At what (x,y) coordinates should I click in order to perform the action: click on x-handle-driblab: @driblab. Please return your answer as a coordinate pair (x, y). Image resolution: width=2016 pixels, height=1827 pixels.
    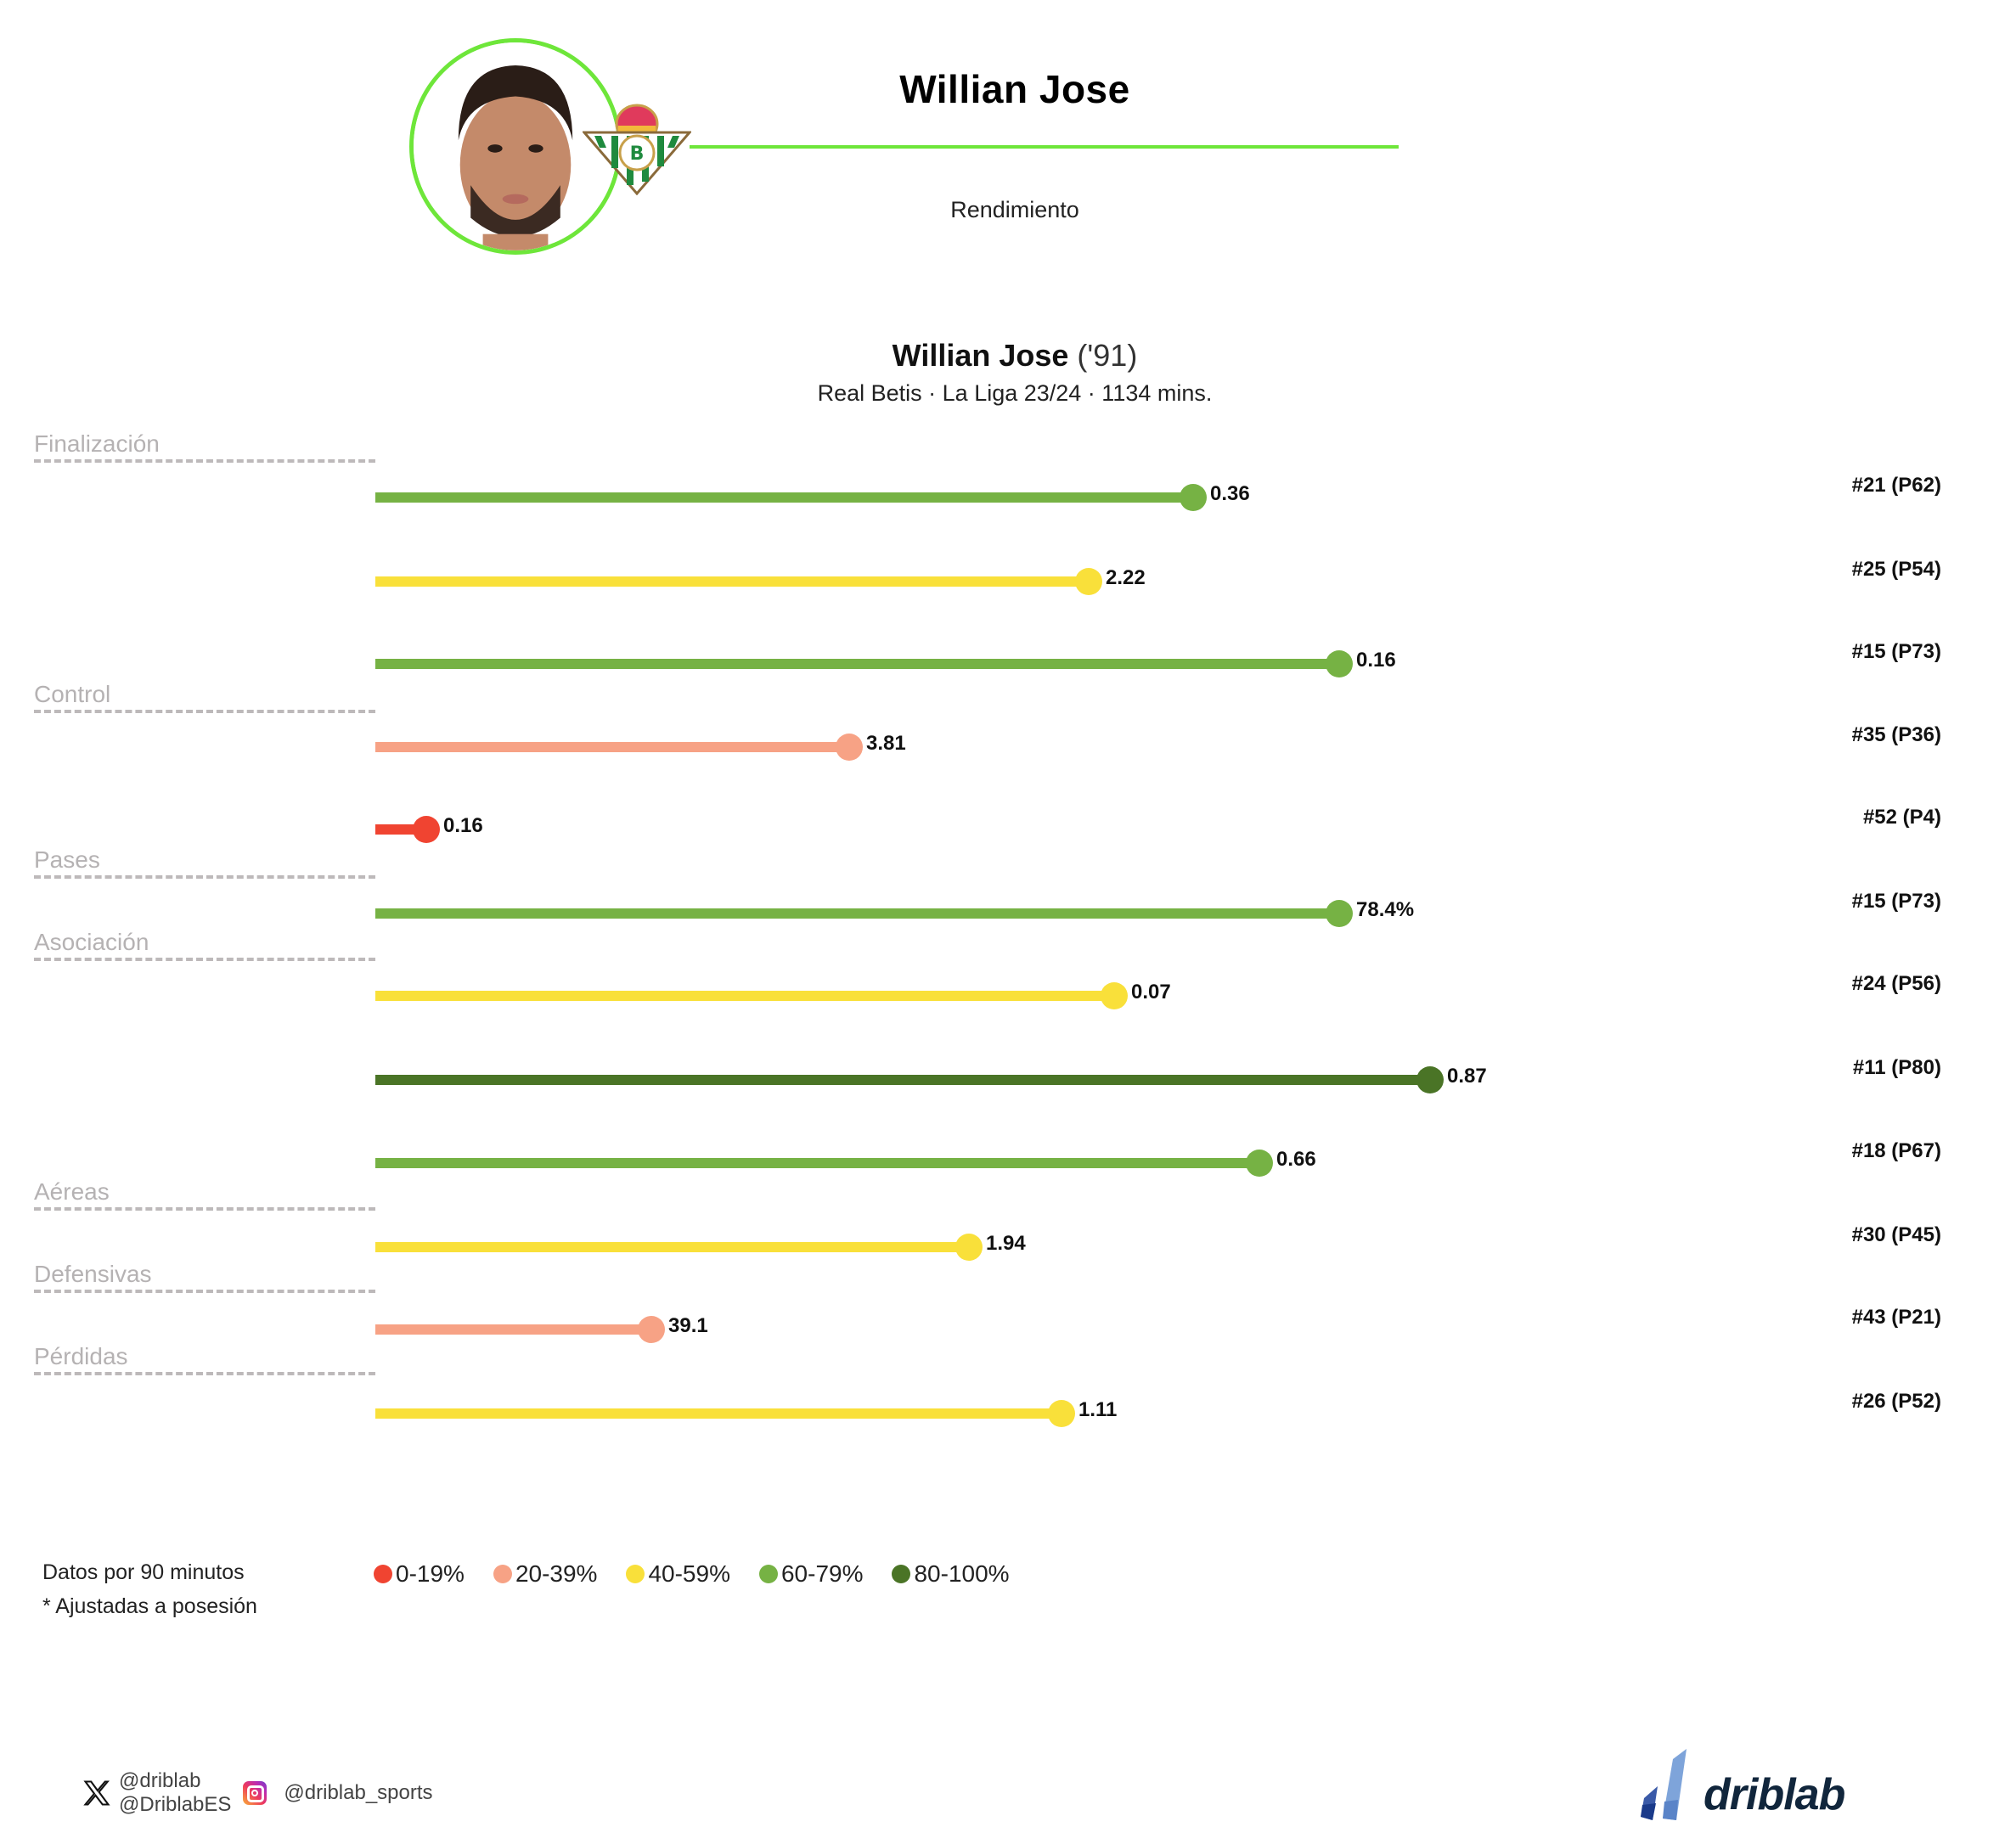
    Looking at the image, I should click on (160, 1781).